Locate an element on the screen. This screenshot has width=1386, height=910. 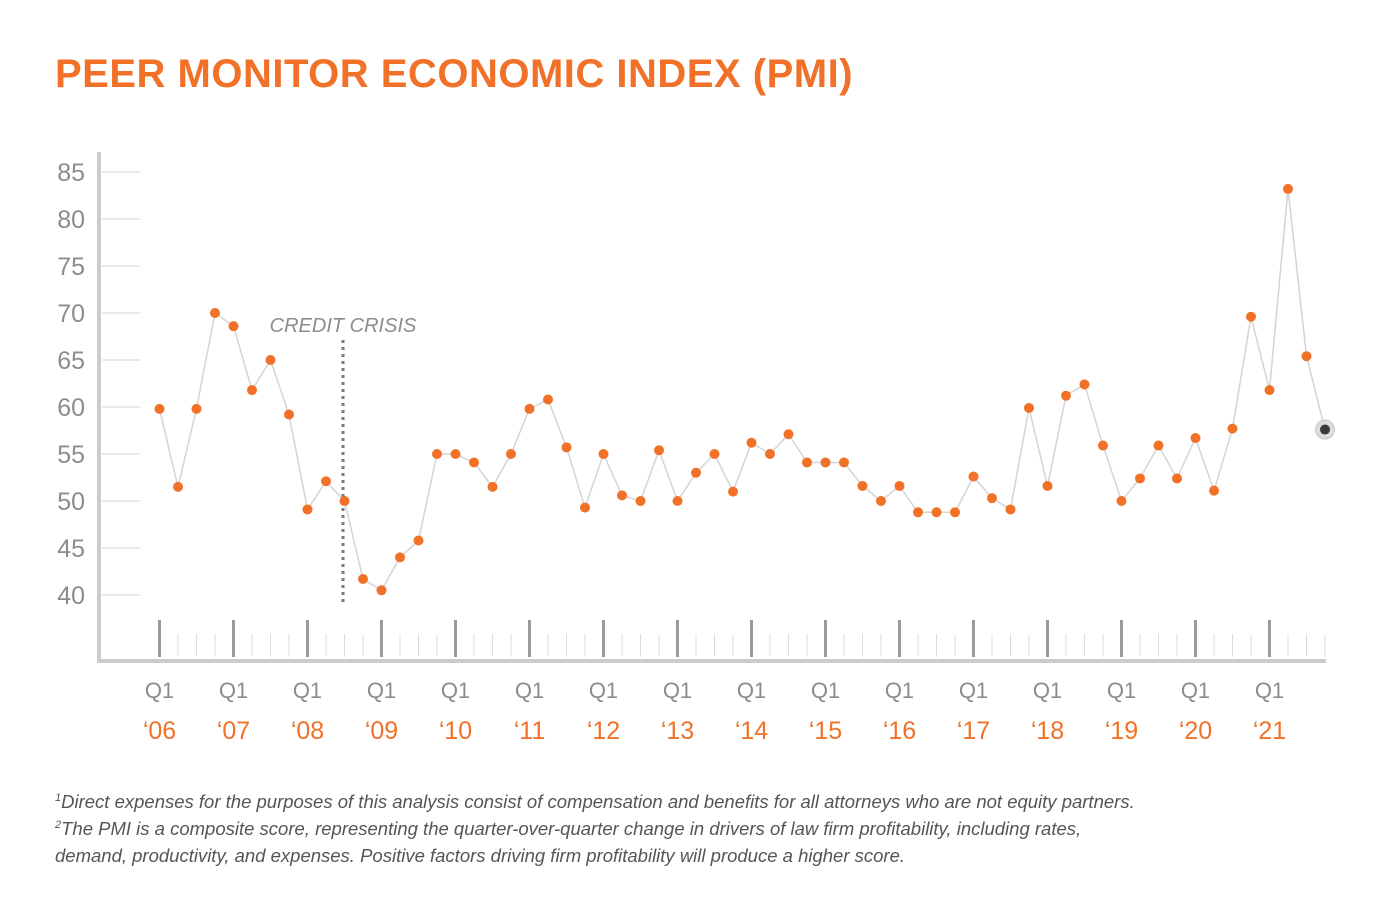
y-tick-label-45: 45 is located at coordinates (71, 549).